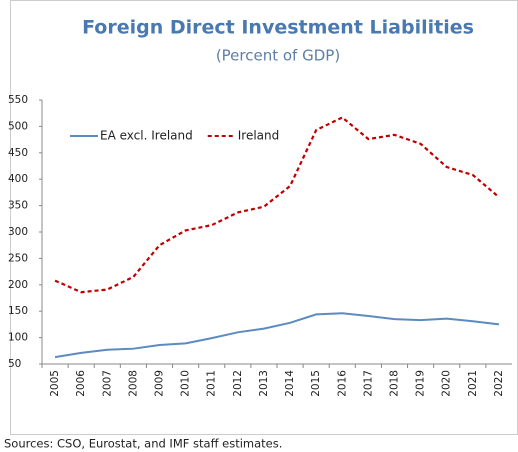  I want to click on legend-label: EA excl. Ireland, so click(146, 136).